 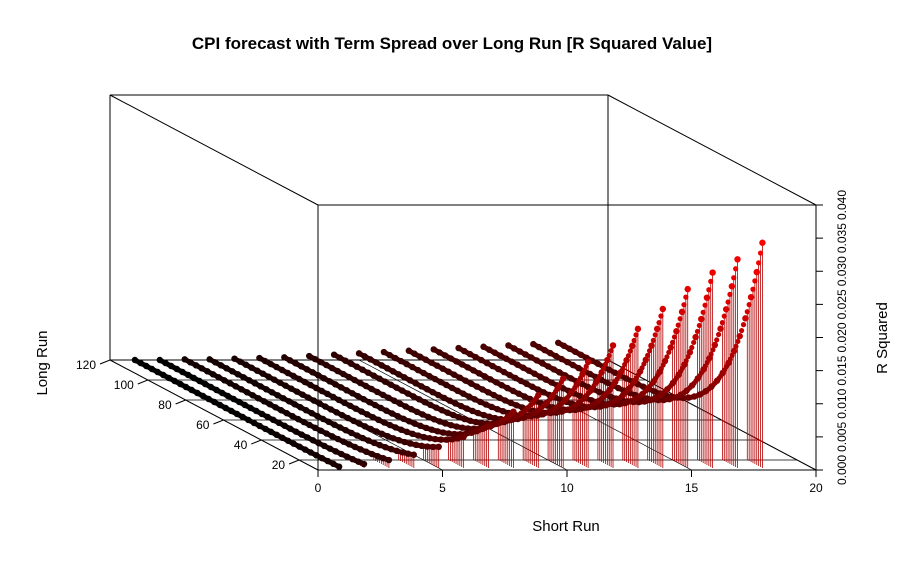 I want to click on y-axis-ticks: 20 40 60 80 100 120, so click(x=188, y=415).